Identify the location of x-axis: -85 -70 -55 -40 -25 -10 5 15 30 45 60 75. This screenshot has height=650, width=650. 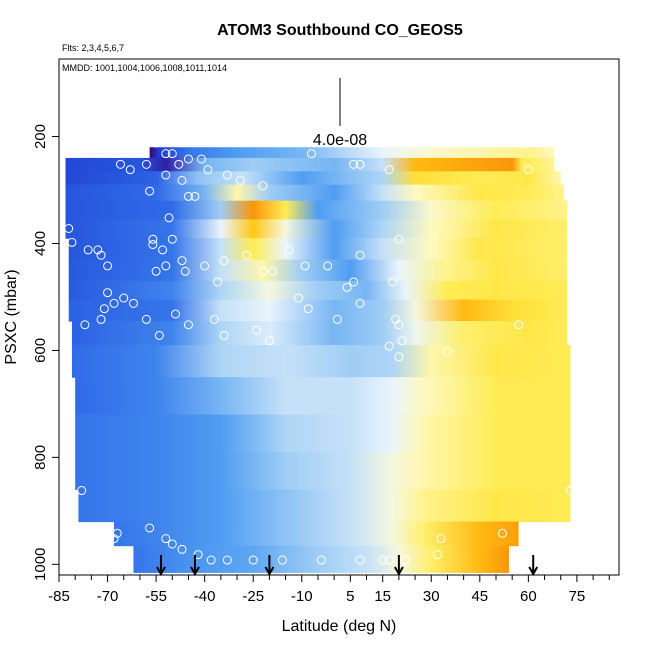
(329, 590).